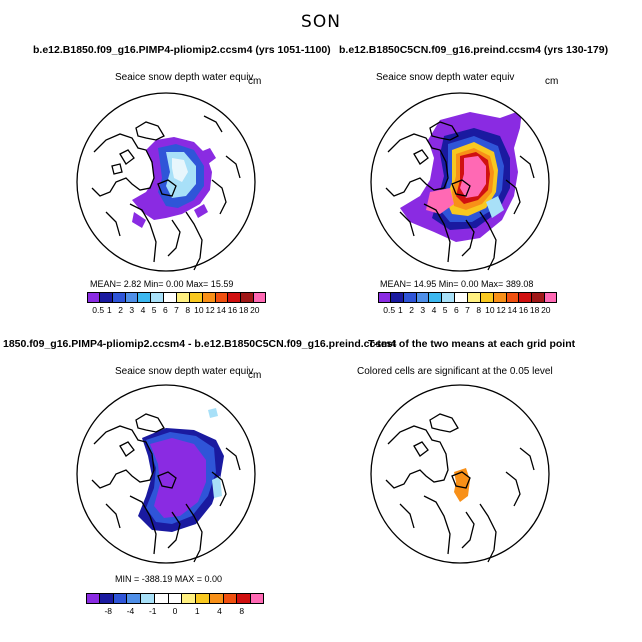 The image size is (642, 642). Describe the element at coordinates (523, 310) in the screenshot. I see `colorbar-label: 16` at that location.